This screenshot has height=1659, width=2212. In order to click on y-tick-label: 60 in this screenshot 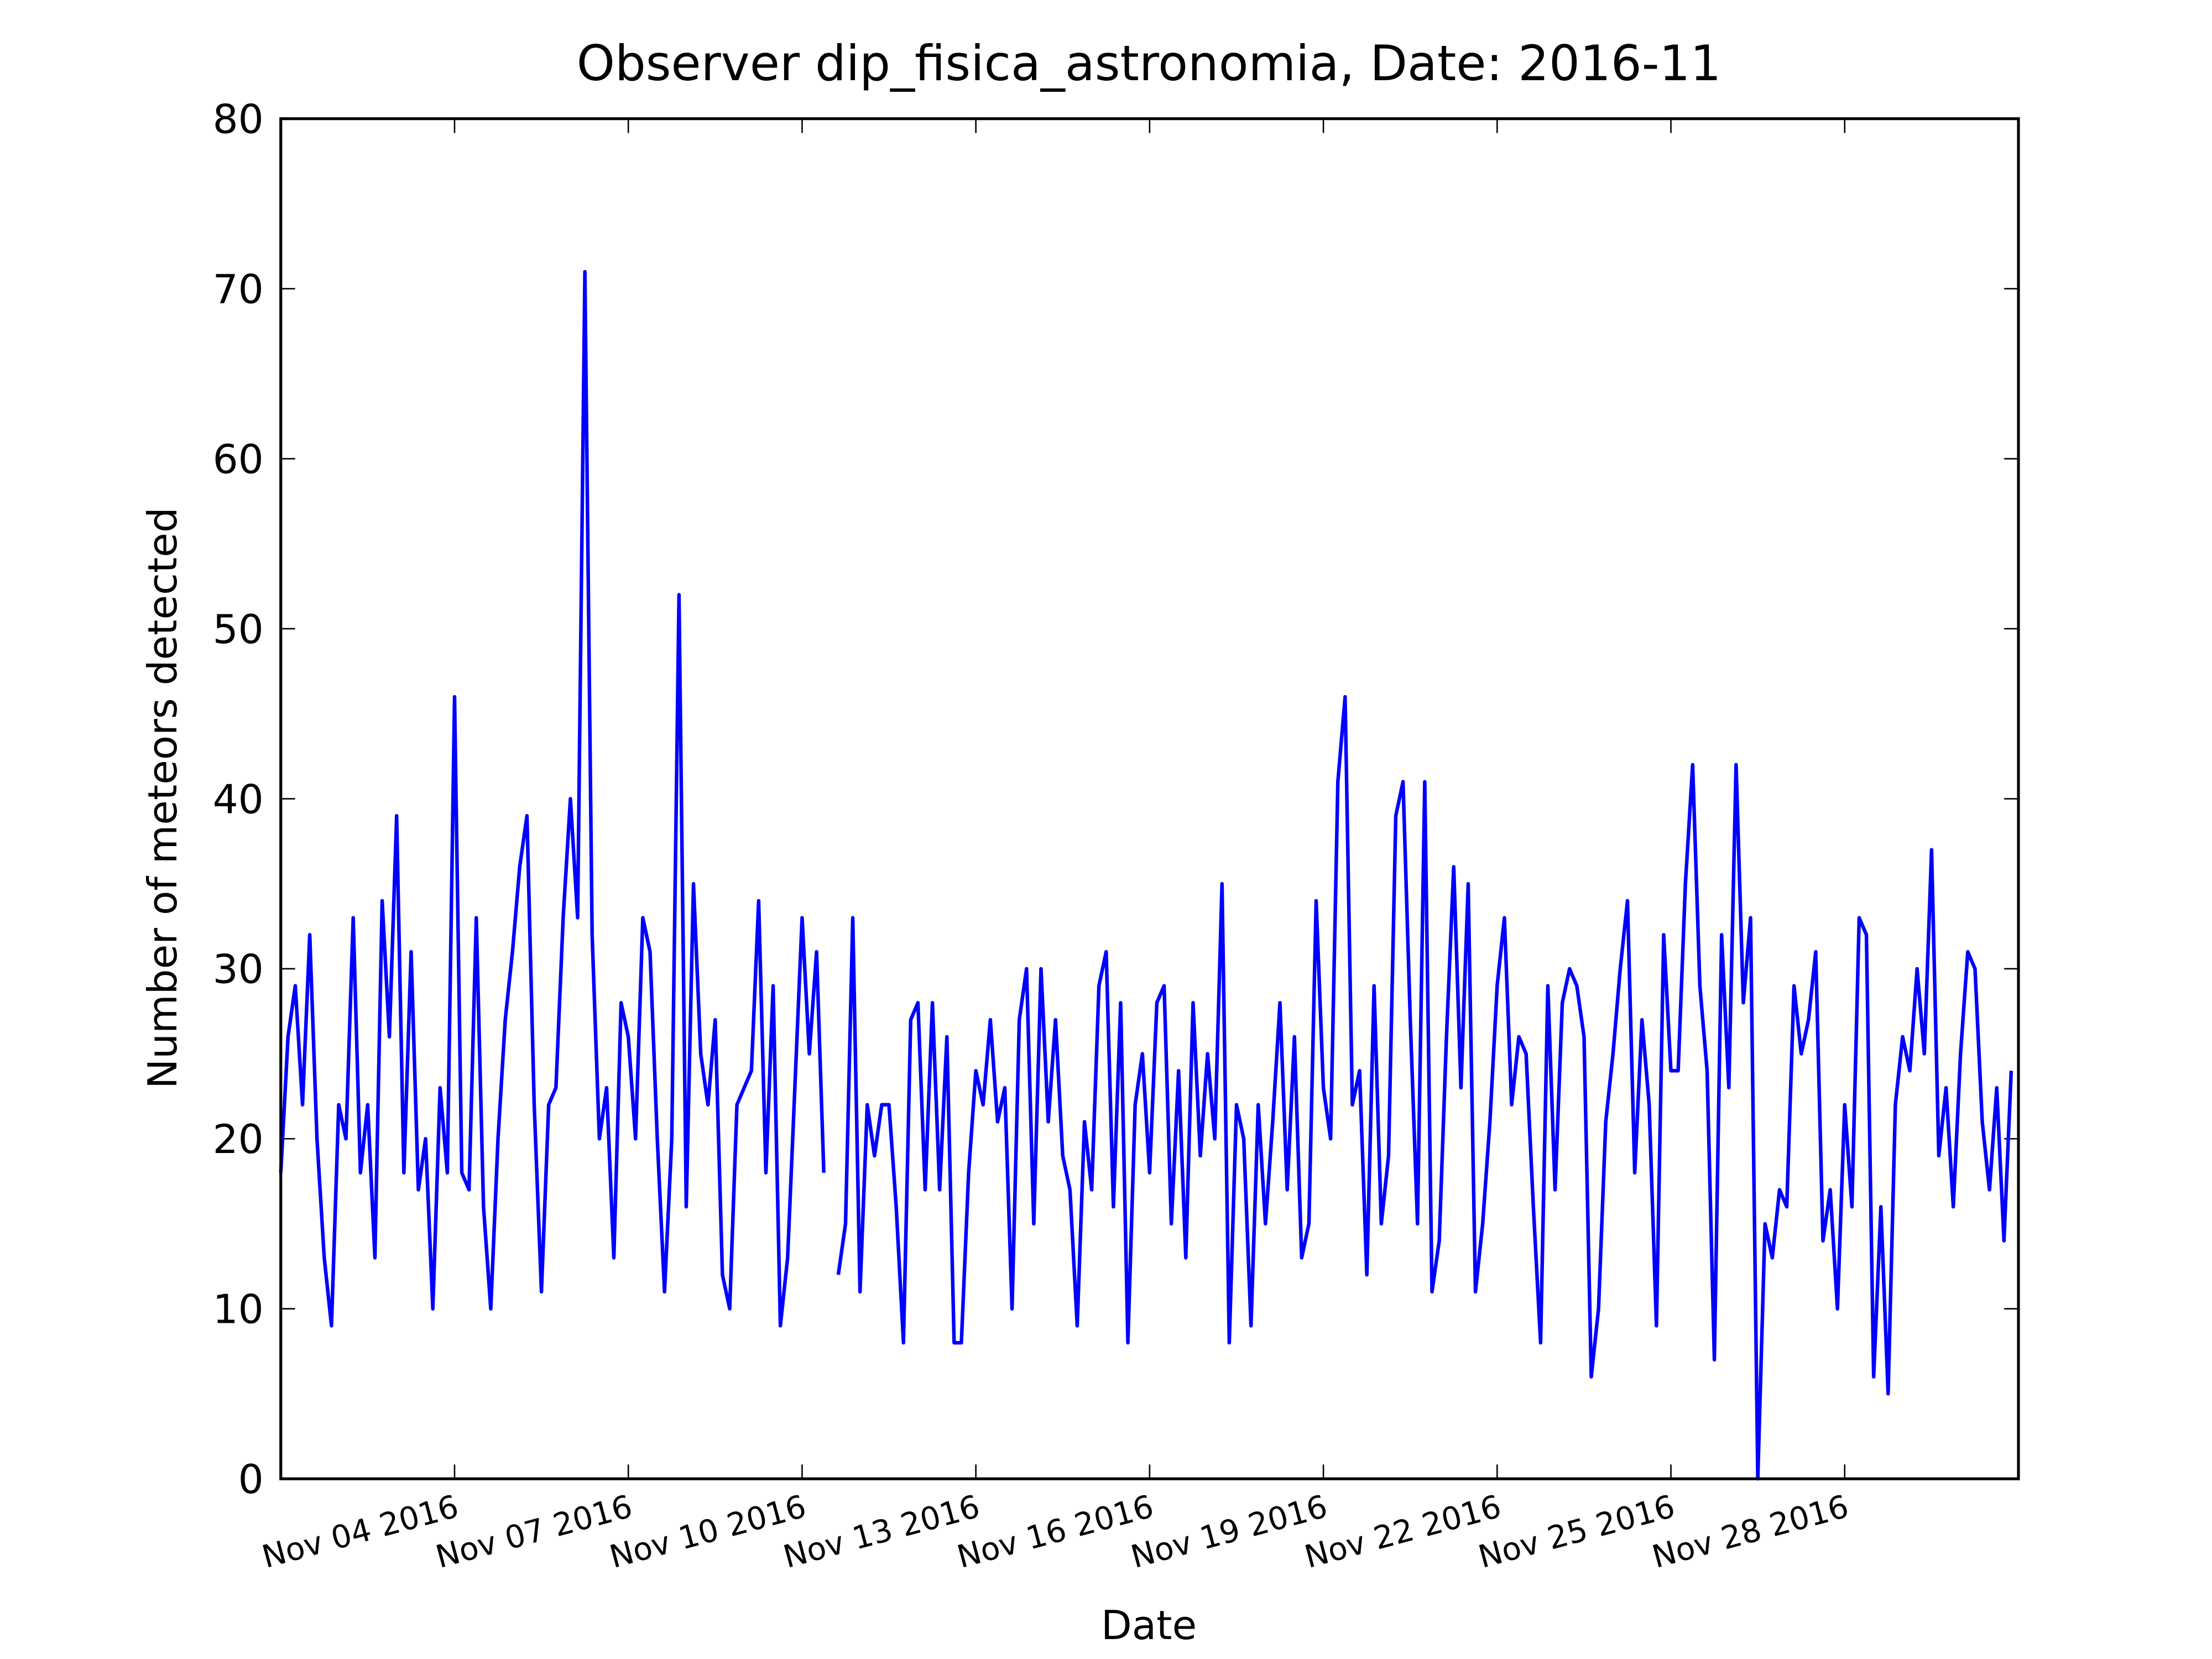, I will do `click(239, 460)`.